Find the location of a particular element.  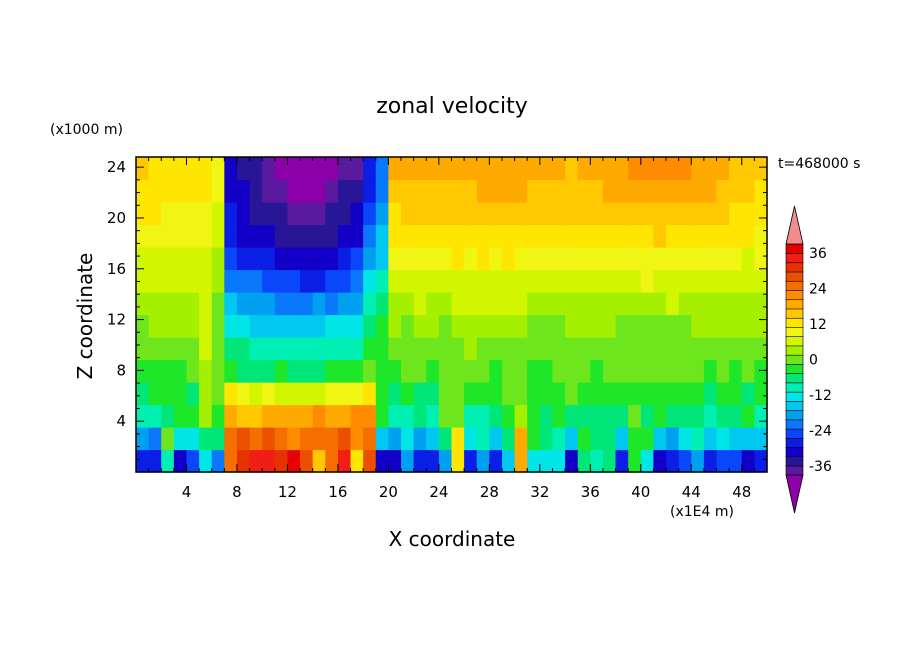

y-units-label: (x1000 m) is located at coordinates (86, 130).